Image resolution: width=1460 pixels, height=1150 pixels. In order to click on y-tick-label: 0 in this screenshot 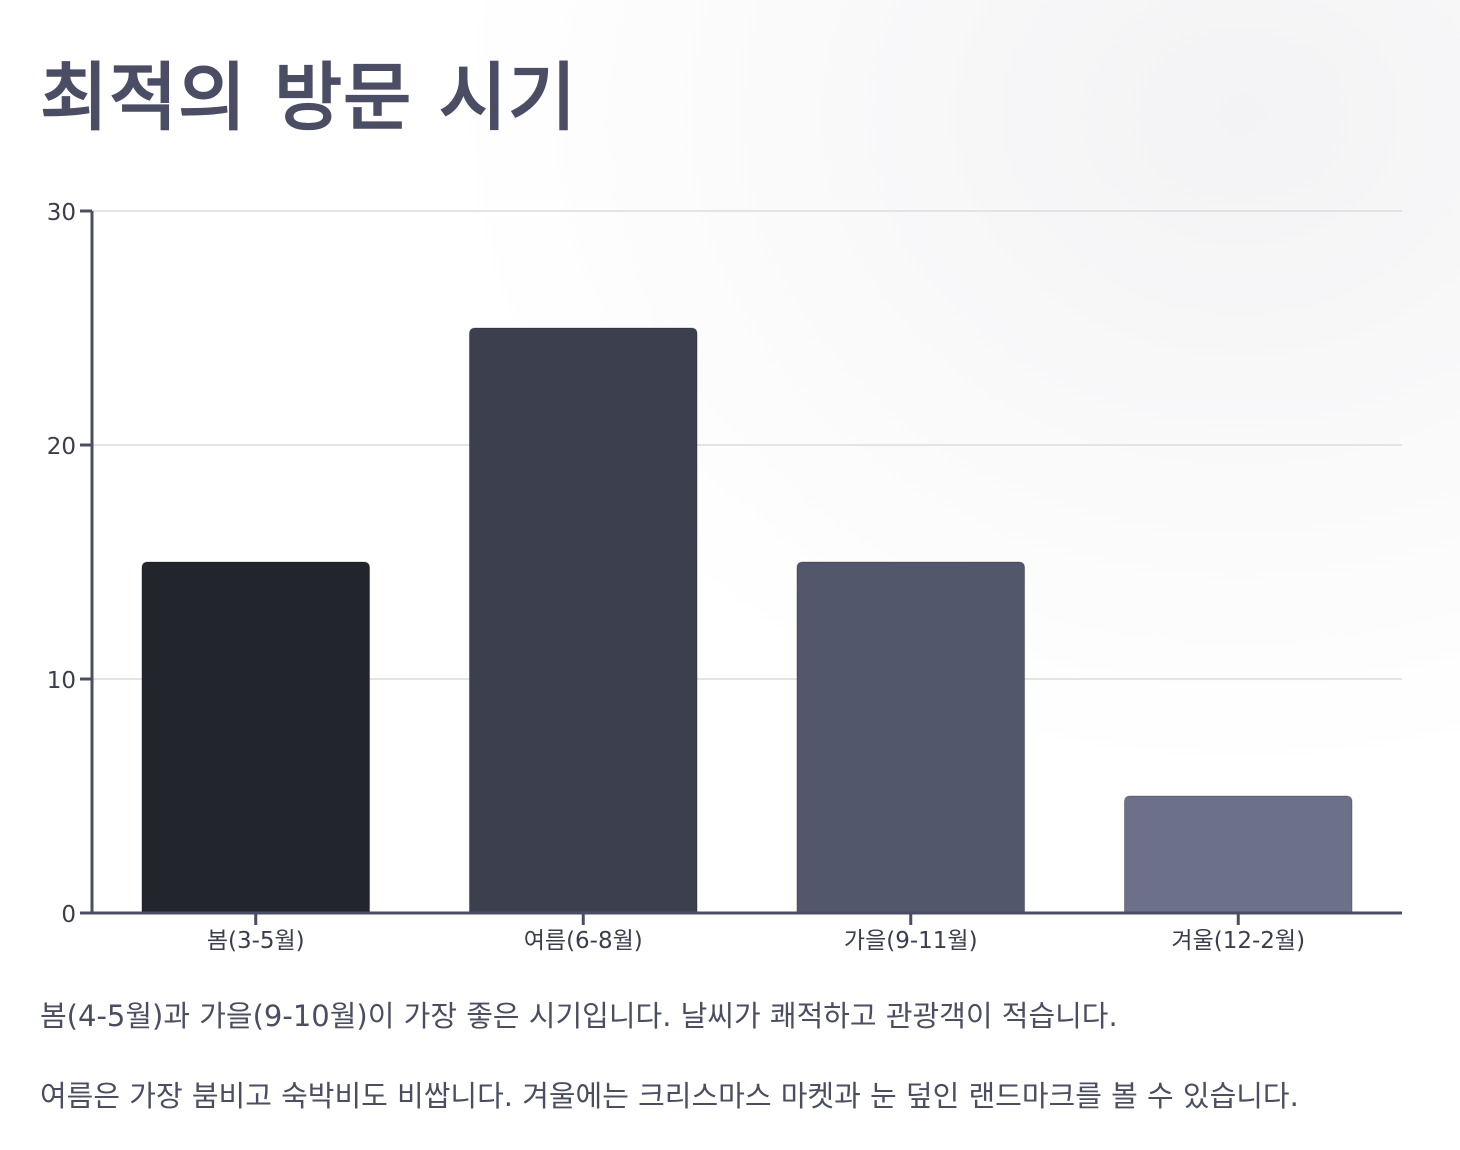, I will do `click(68, 915)`.